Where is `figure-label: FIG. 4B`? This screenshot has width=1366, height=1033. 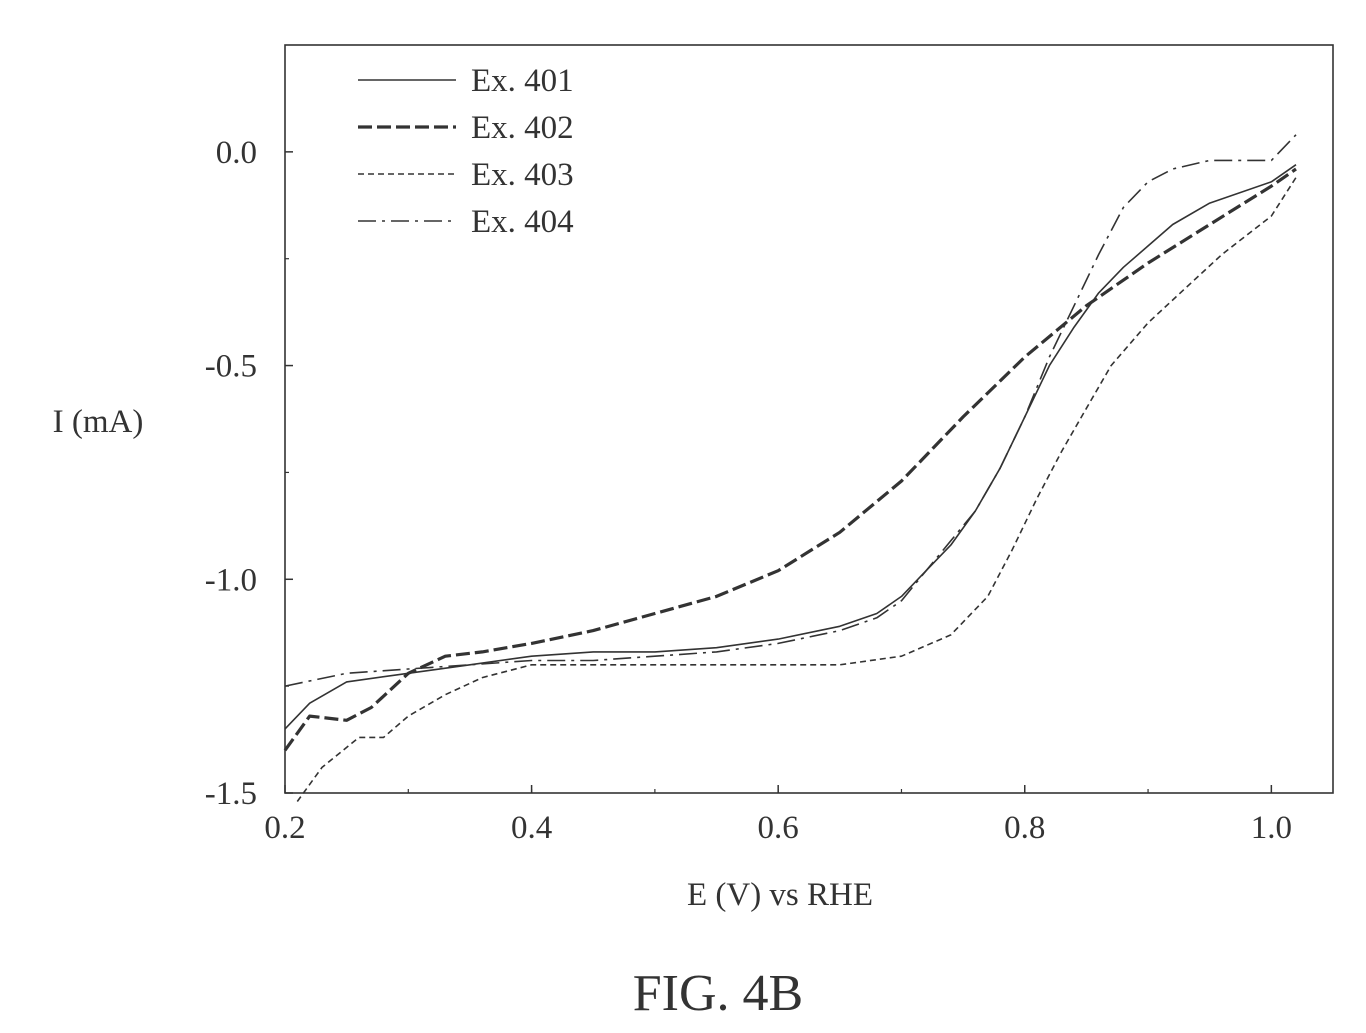 figure-label: FIG. 4B is located at coordinates (718, 993).